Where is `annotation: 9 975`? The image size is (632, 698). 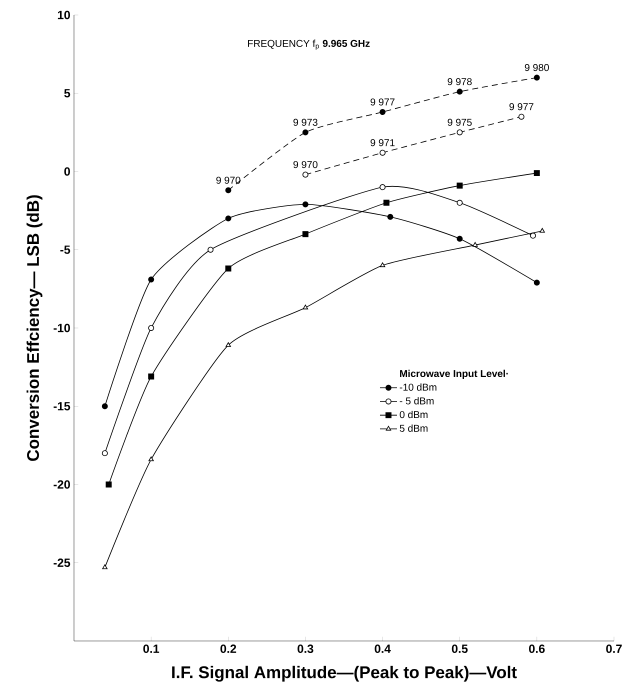
annotation: 9 975 is located at coordinates (460, 122).